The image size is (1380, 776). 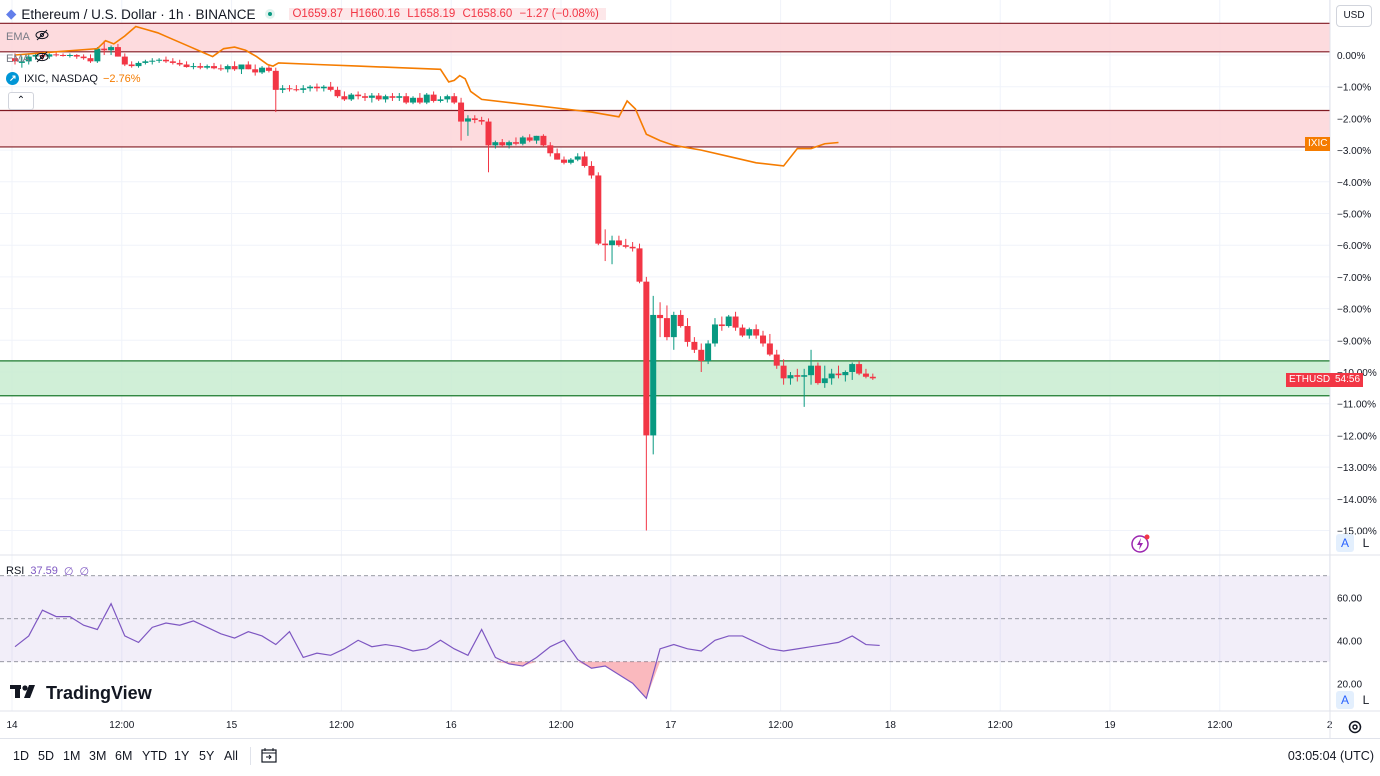 I want to click on timeframe-5d: 5D, so click(x=46, y=756).